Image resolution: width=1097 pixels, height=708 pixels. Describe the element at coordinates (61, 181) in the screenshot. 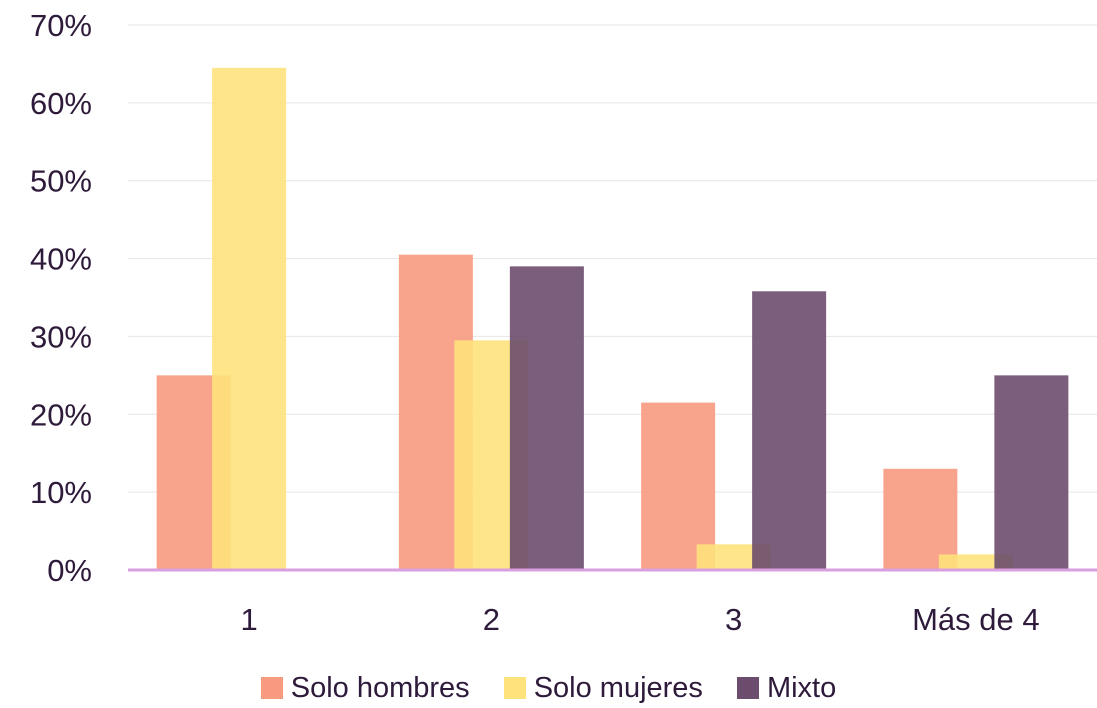

I see `y-tick-label: 50%` at that location.